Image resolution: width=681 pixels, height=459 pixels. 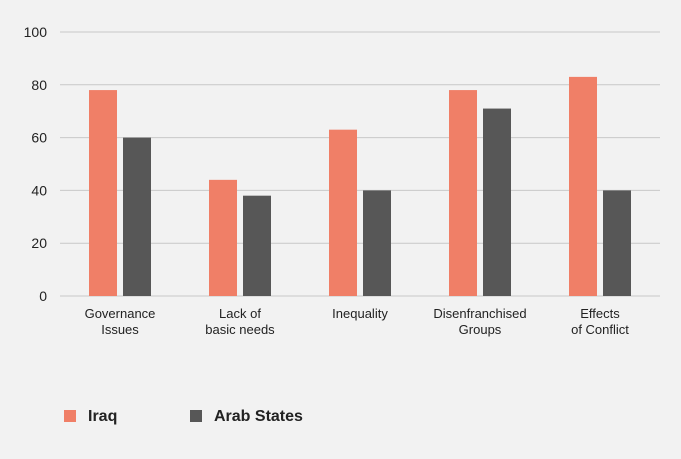 What do you see at coordinates (102, 416) in the screenshot?
I see `legend-label: Iraq` at bounding box center [102, 416].